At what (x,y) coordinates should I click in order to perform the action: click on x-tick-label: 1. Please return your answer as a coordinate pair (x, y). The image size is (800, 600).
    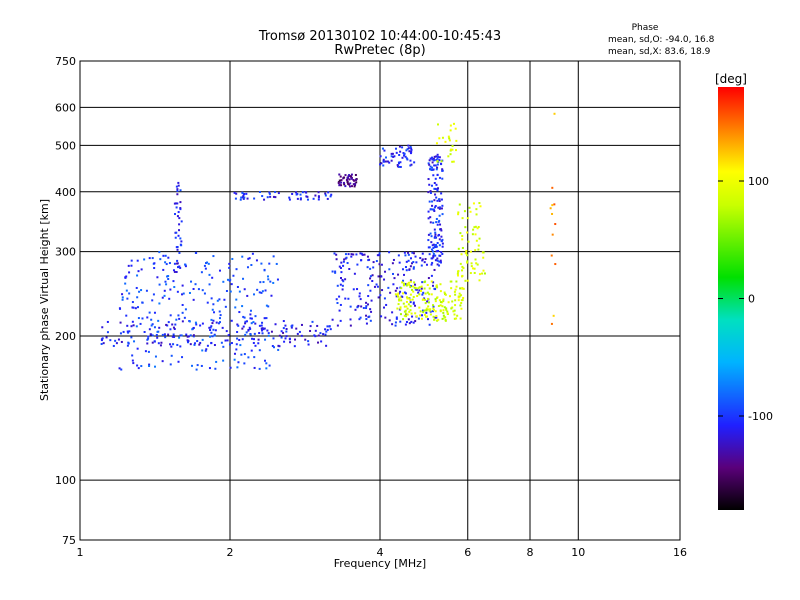
    Looking at the image, I should click on (80, 552).